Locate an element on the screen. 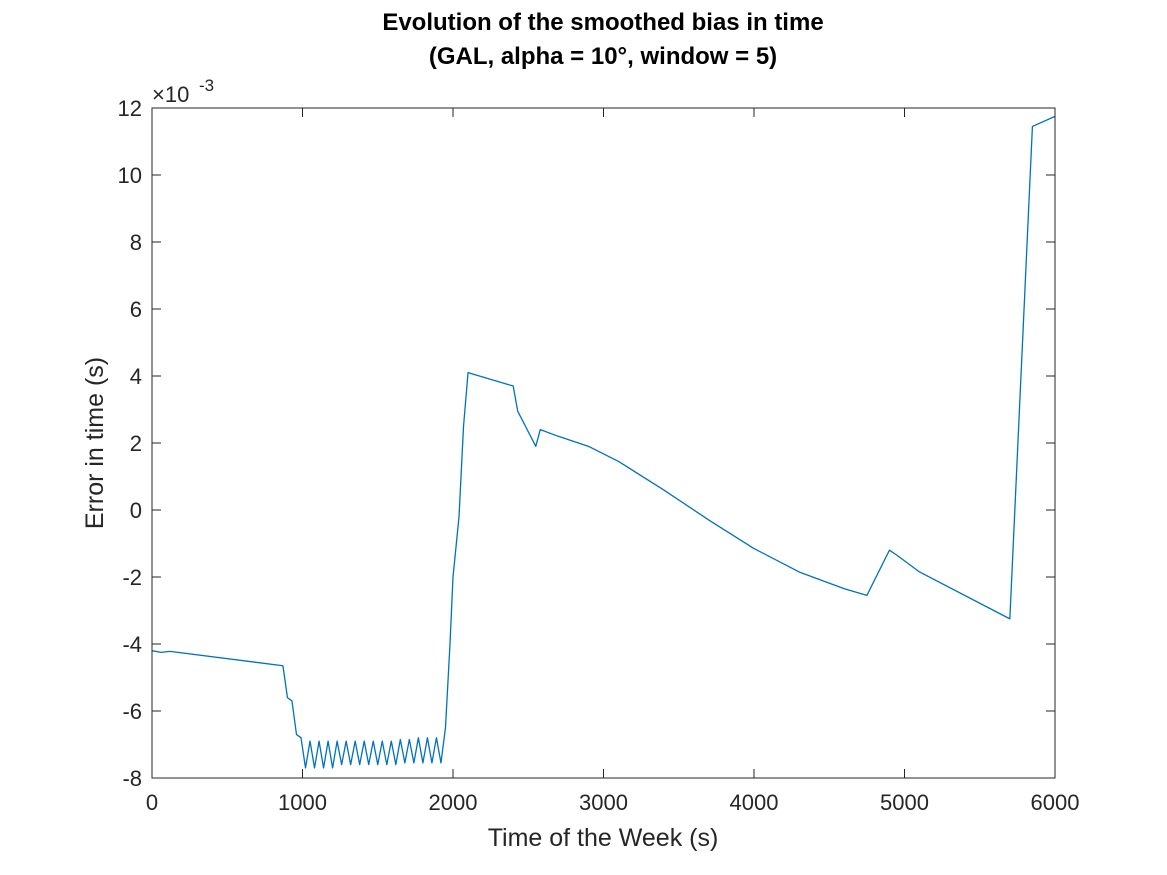 This screenshot has height=875, width=1167. y-tick-label: -6 is located at coordinates (132, 711).